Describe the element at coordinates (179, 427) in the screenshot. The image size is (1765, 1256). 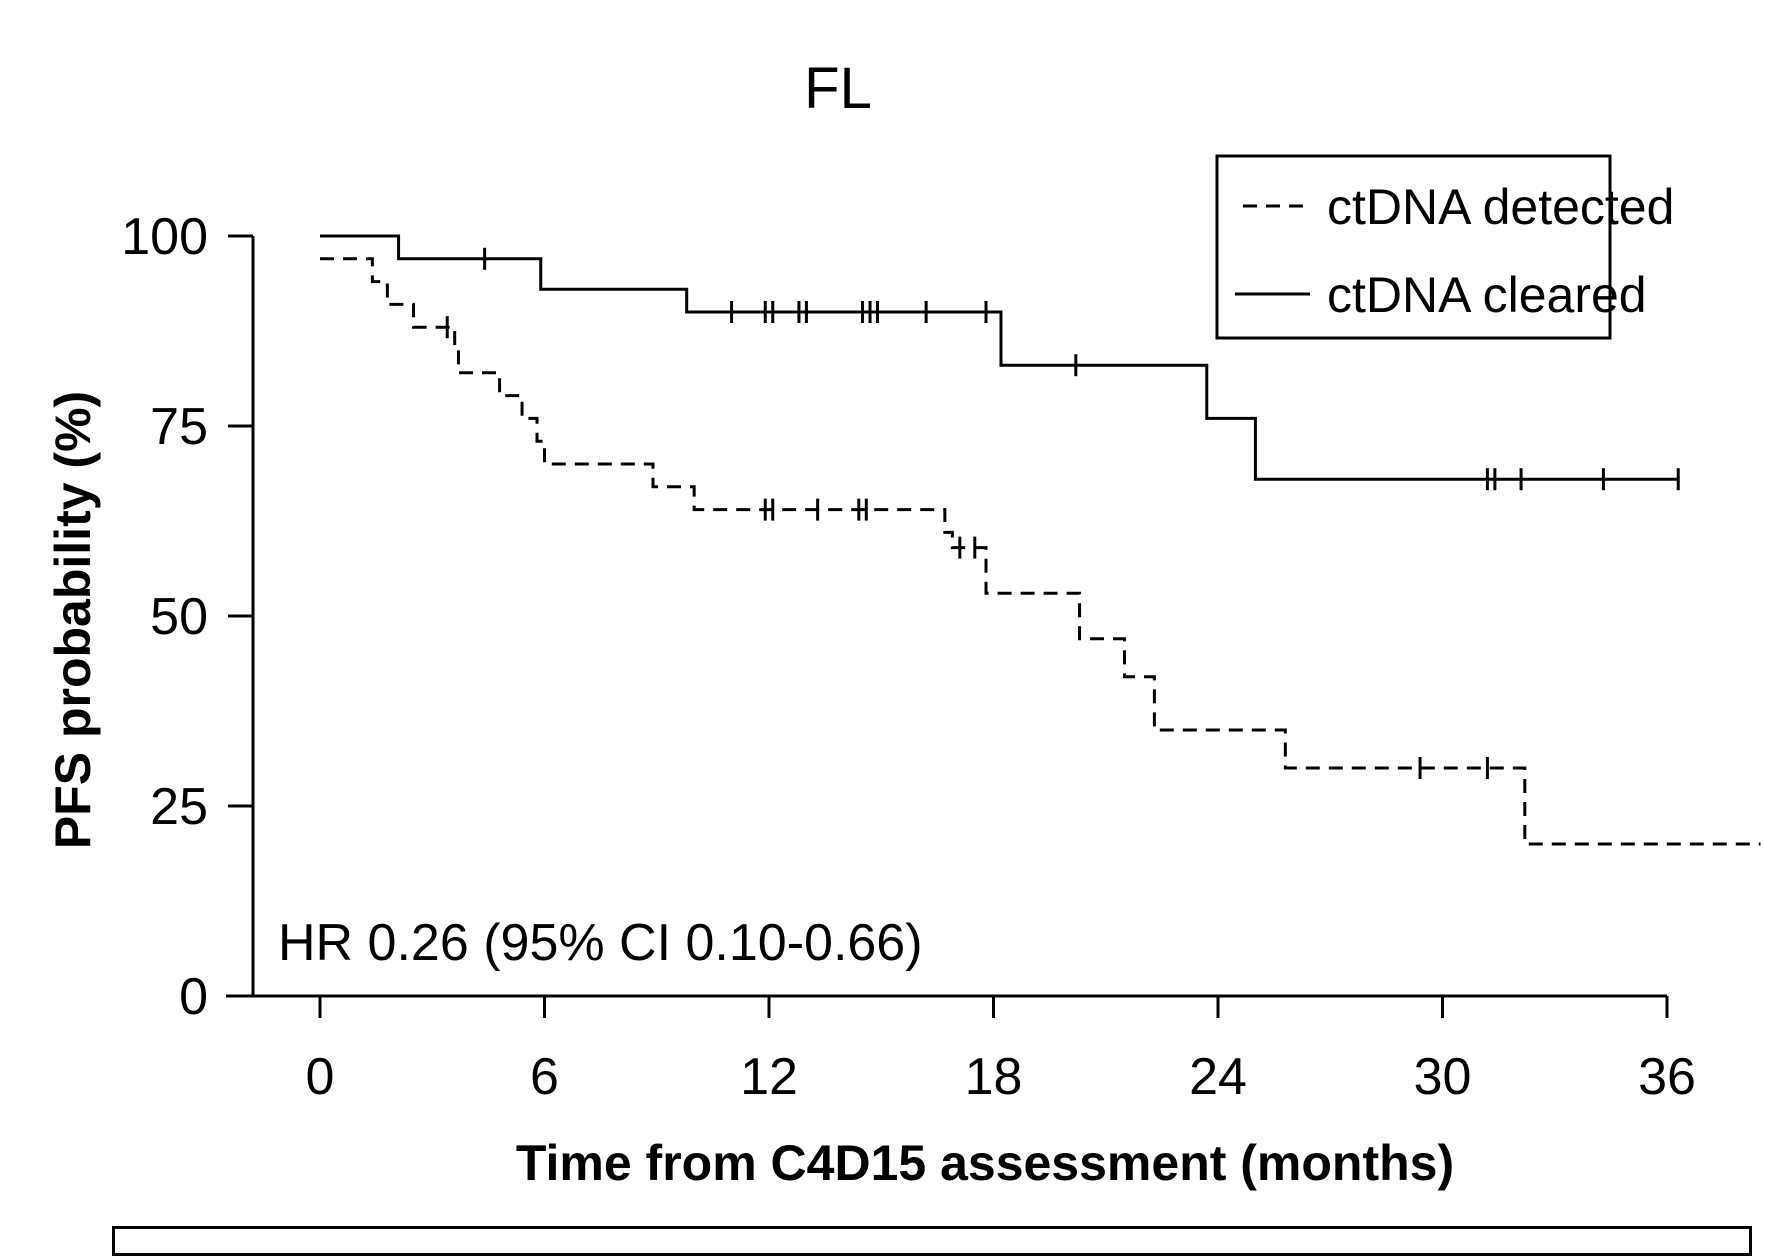
I see `y-tick-label-3: 75` at that location.